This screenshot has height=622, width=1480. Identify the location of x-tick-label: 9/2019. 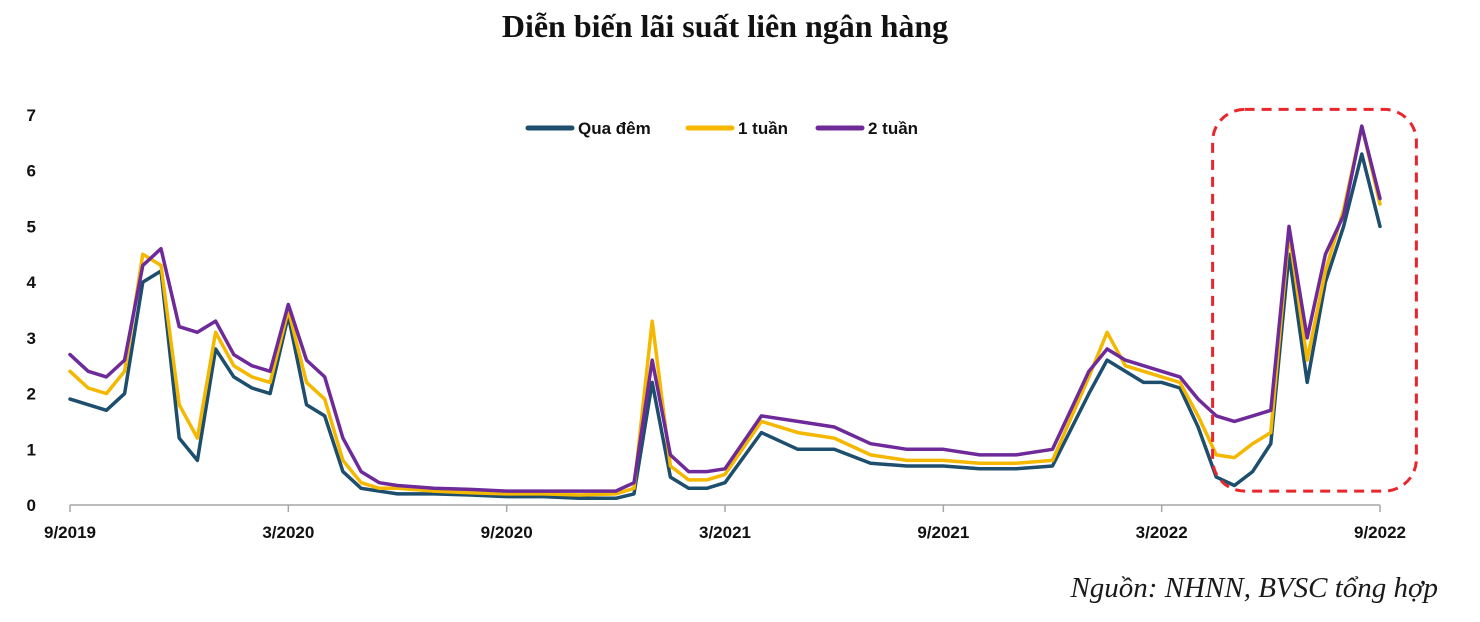
(70, 532).